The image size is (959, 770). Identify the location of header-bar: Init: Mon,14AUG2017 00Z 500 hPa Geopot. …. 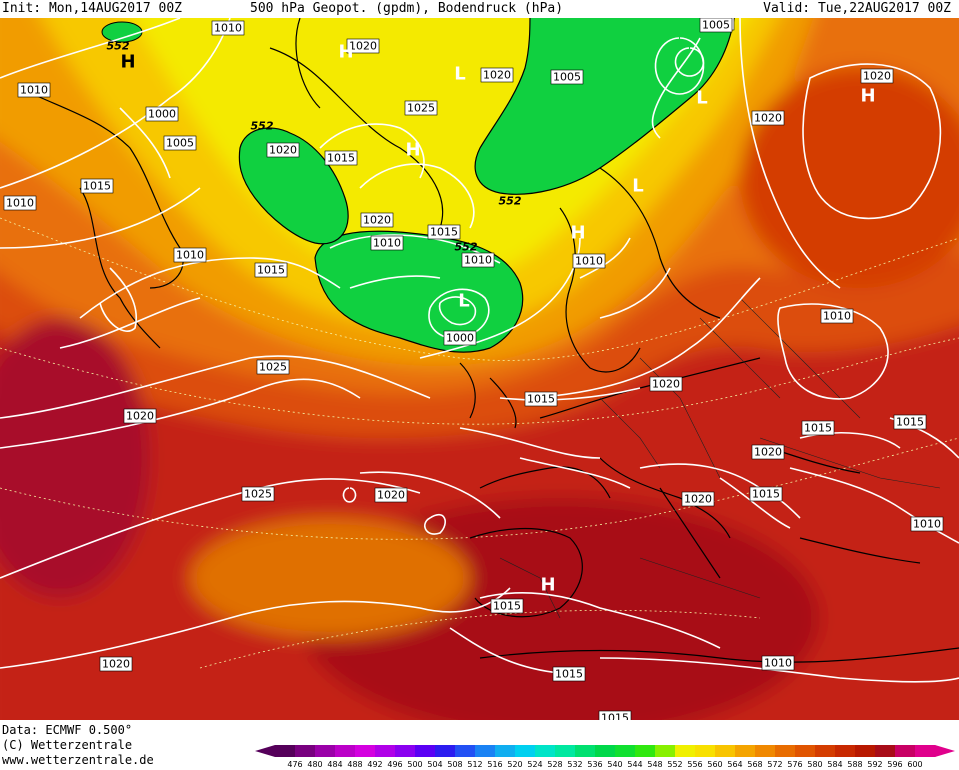
(479, 9).